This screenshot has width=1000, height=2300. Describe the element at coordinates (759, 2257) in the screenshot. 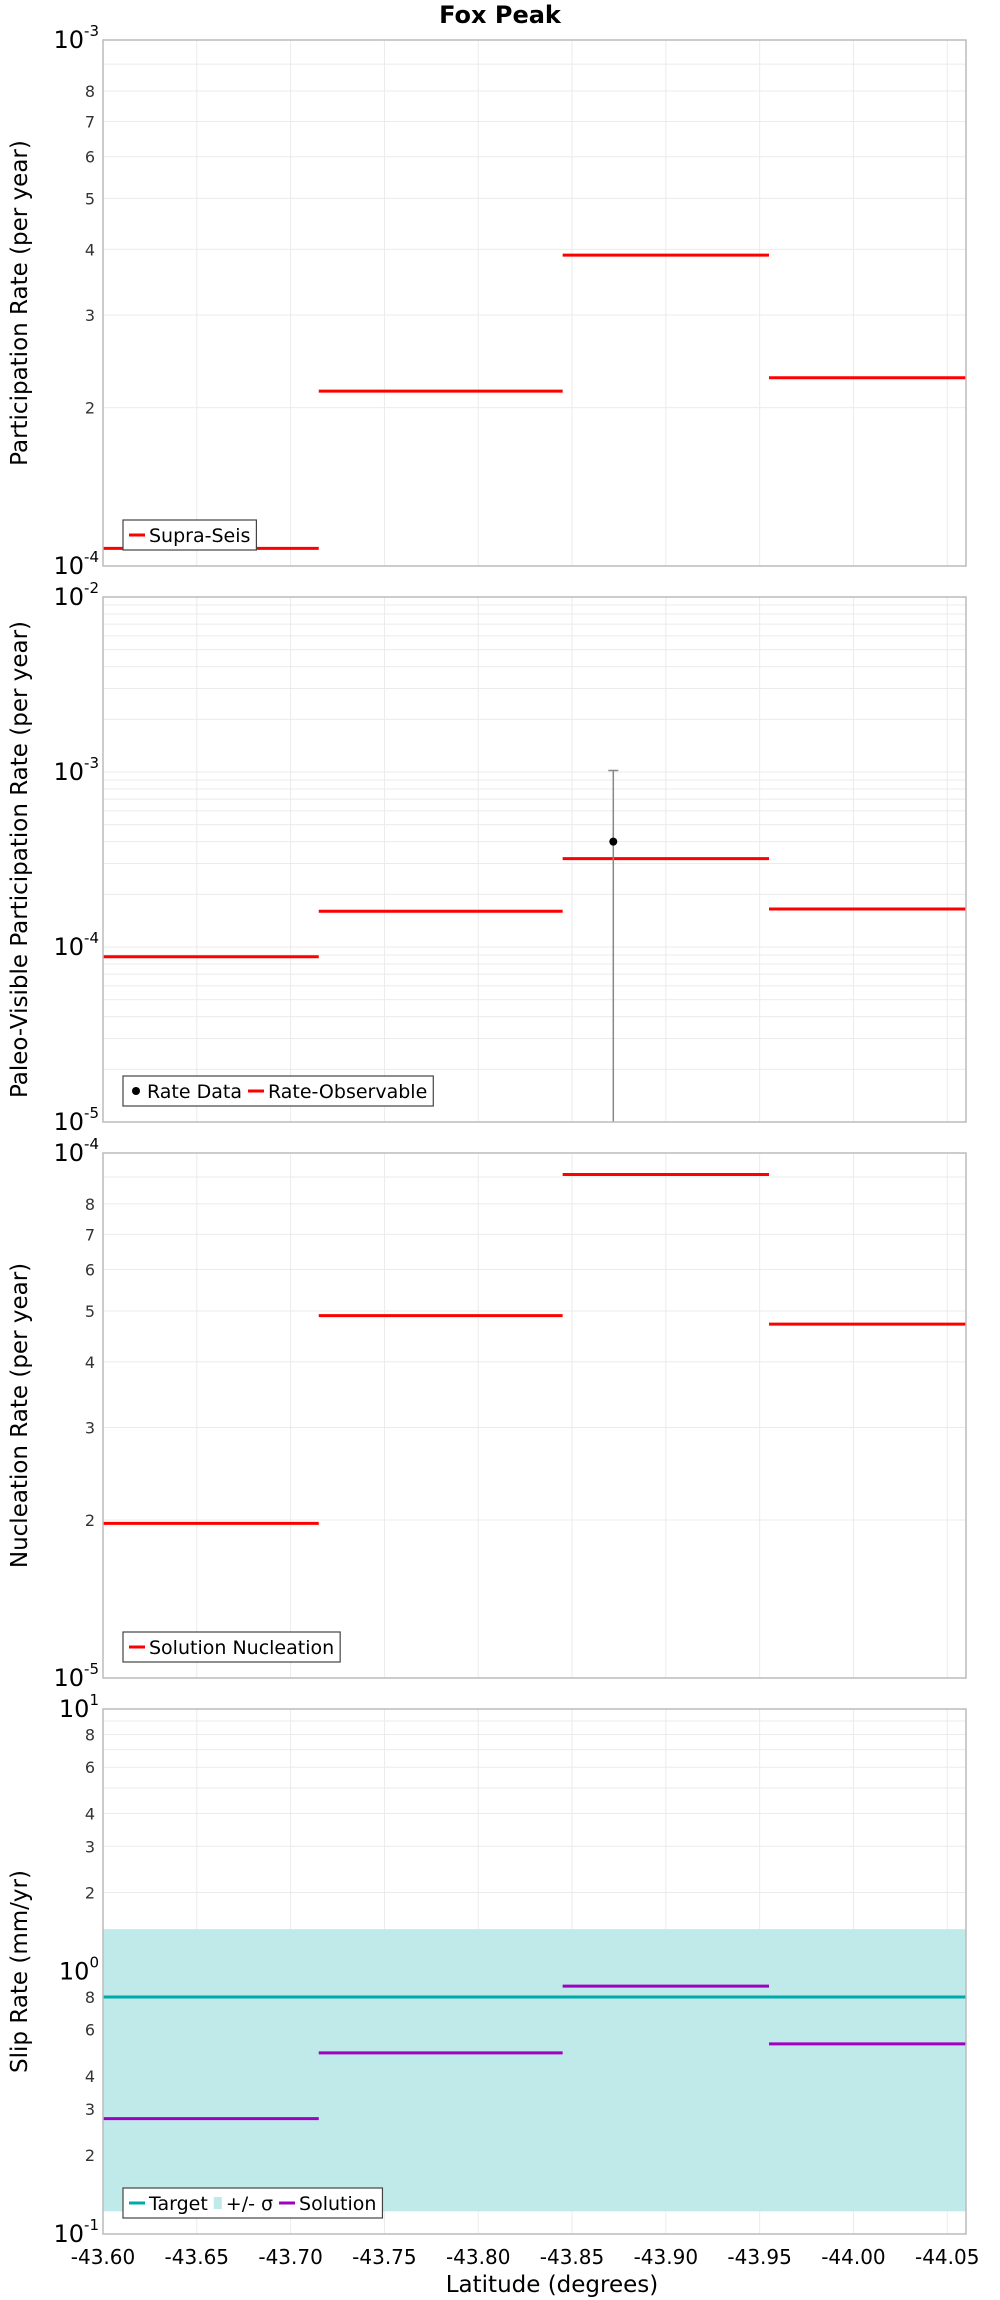

I see `x-tick-label: -43.95` at that location.